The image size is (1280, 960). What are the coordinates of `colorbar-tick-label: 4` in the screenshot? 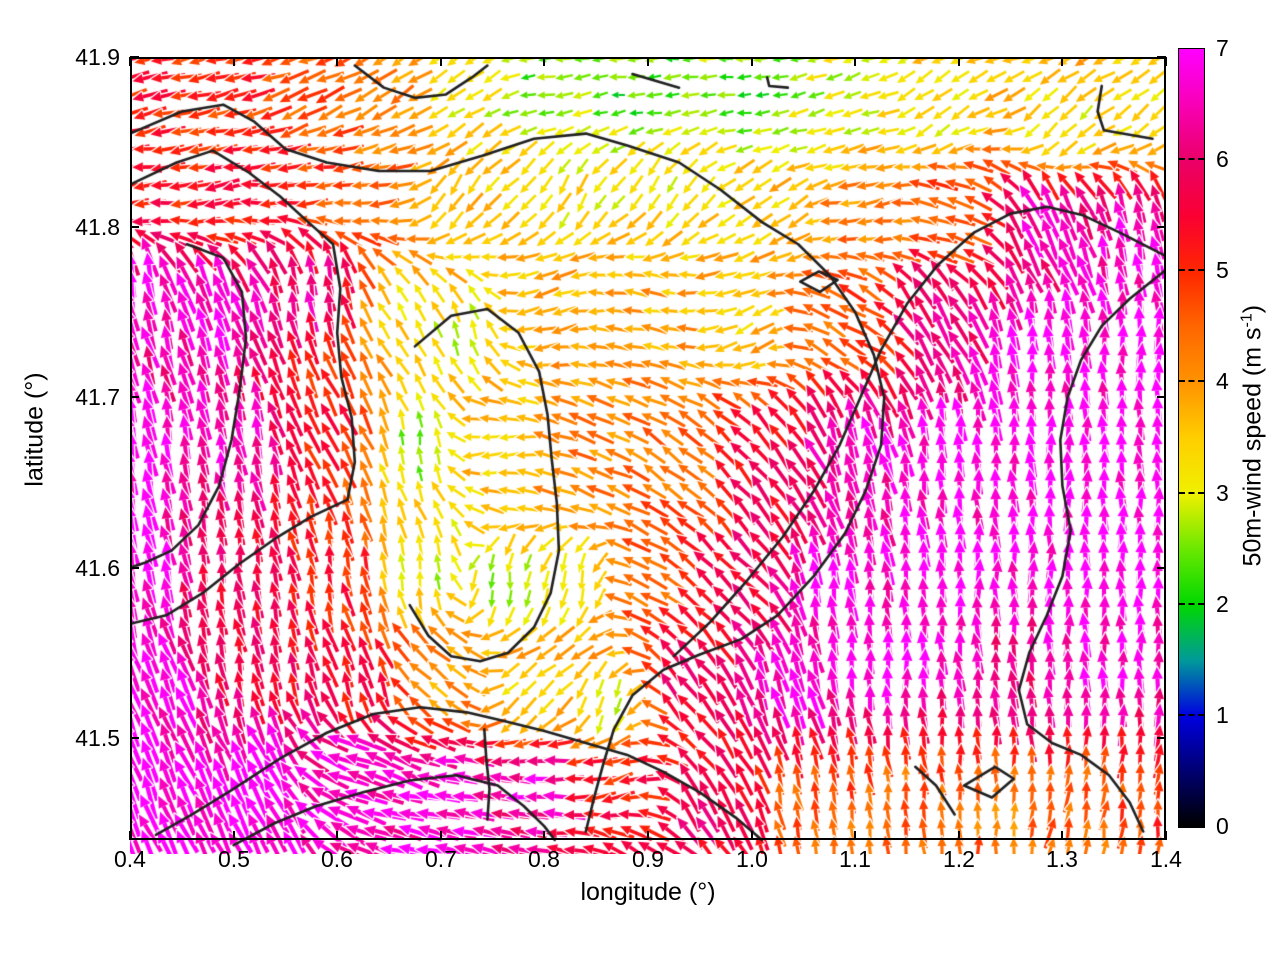 It's located at (1222, 381).